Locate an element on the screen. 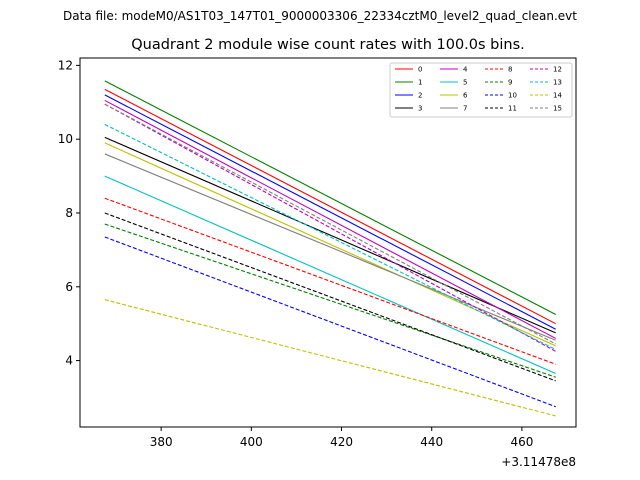  legend-label-8: 8 is located at coordinates (510, 70).